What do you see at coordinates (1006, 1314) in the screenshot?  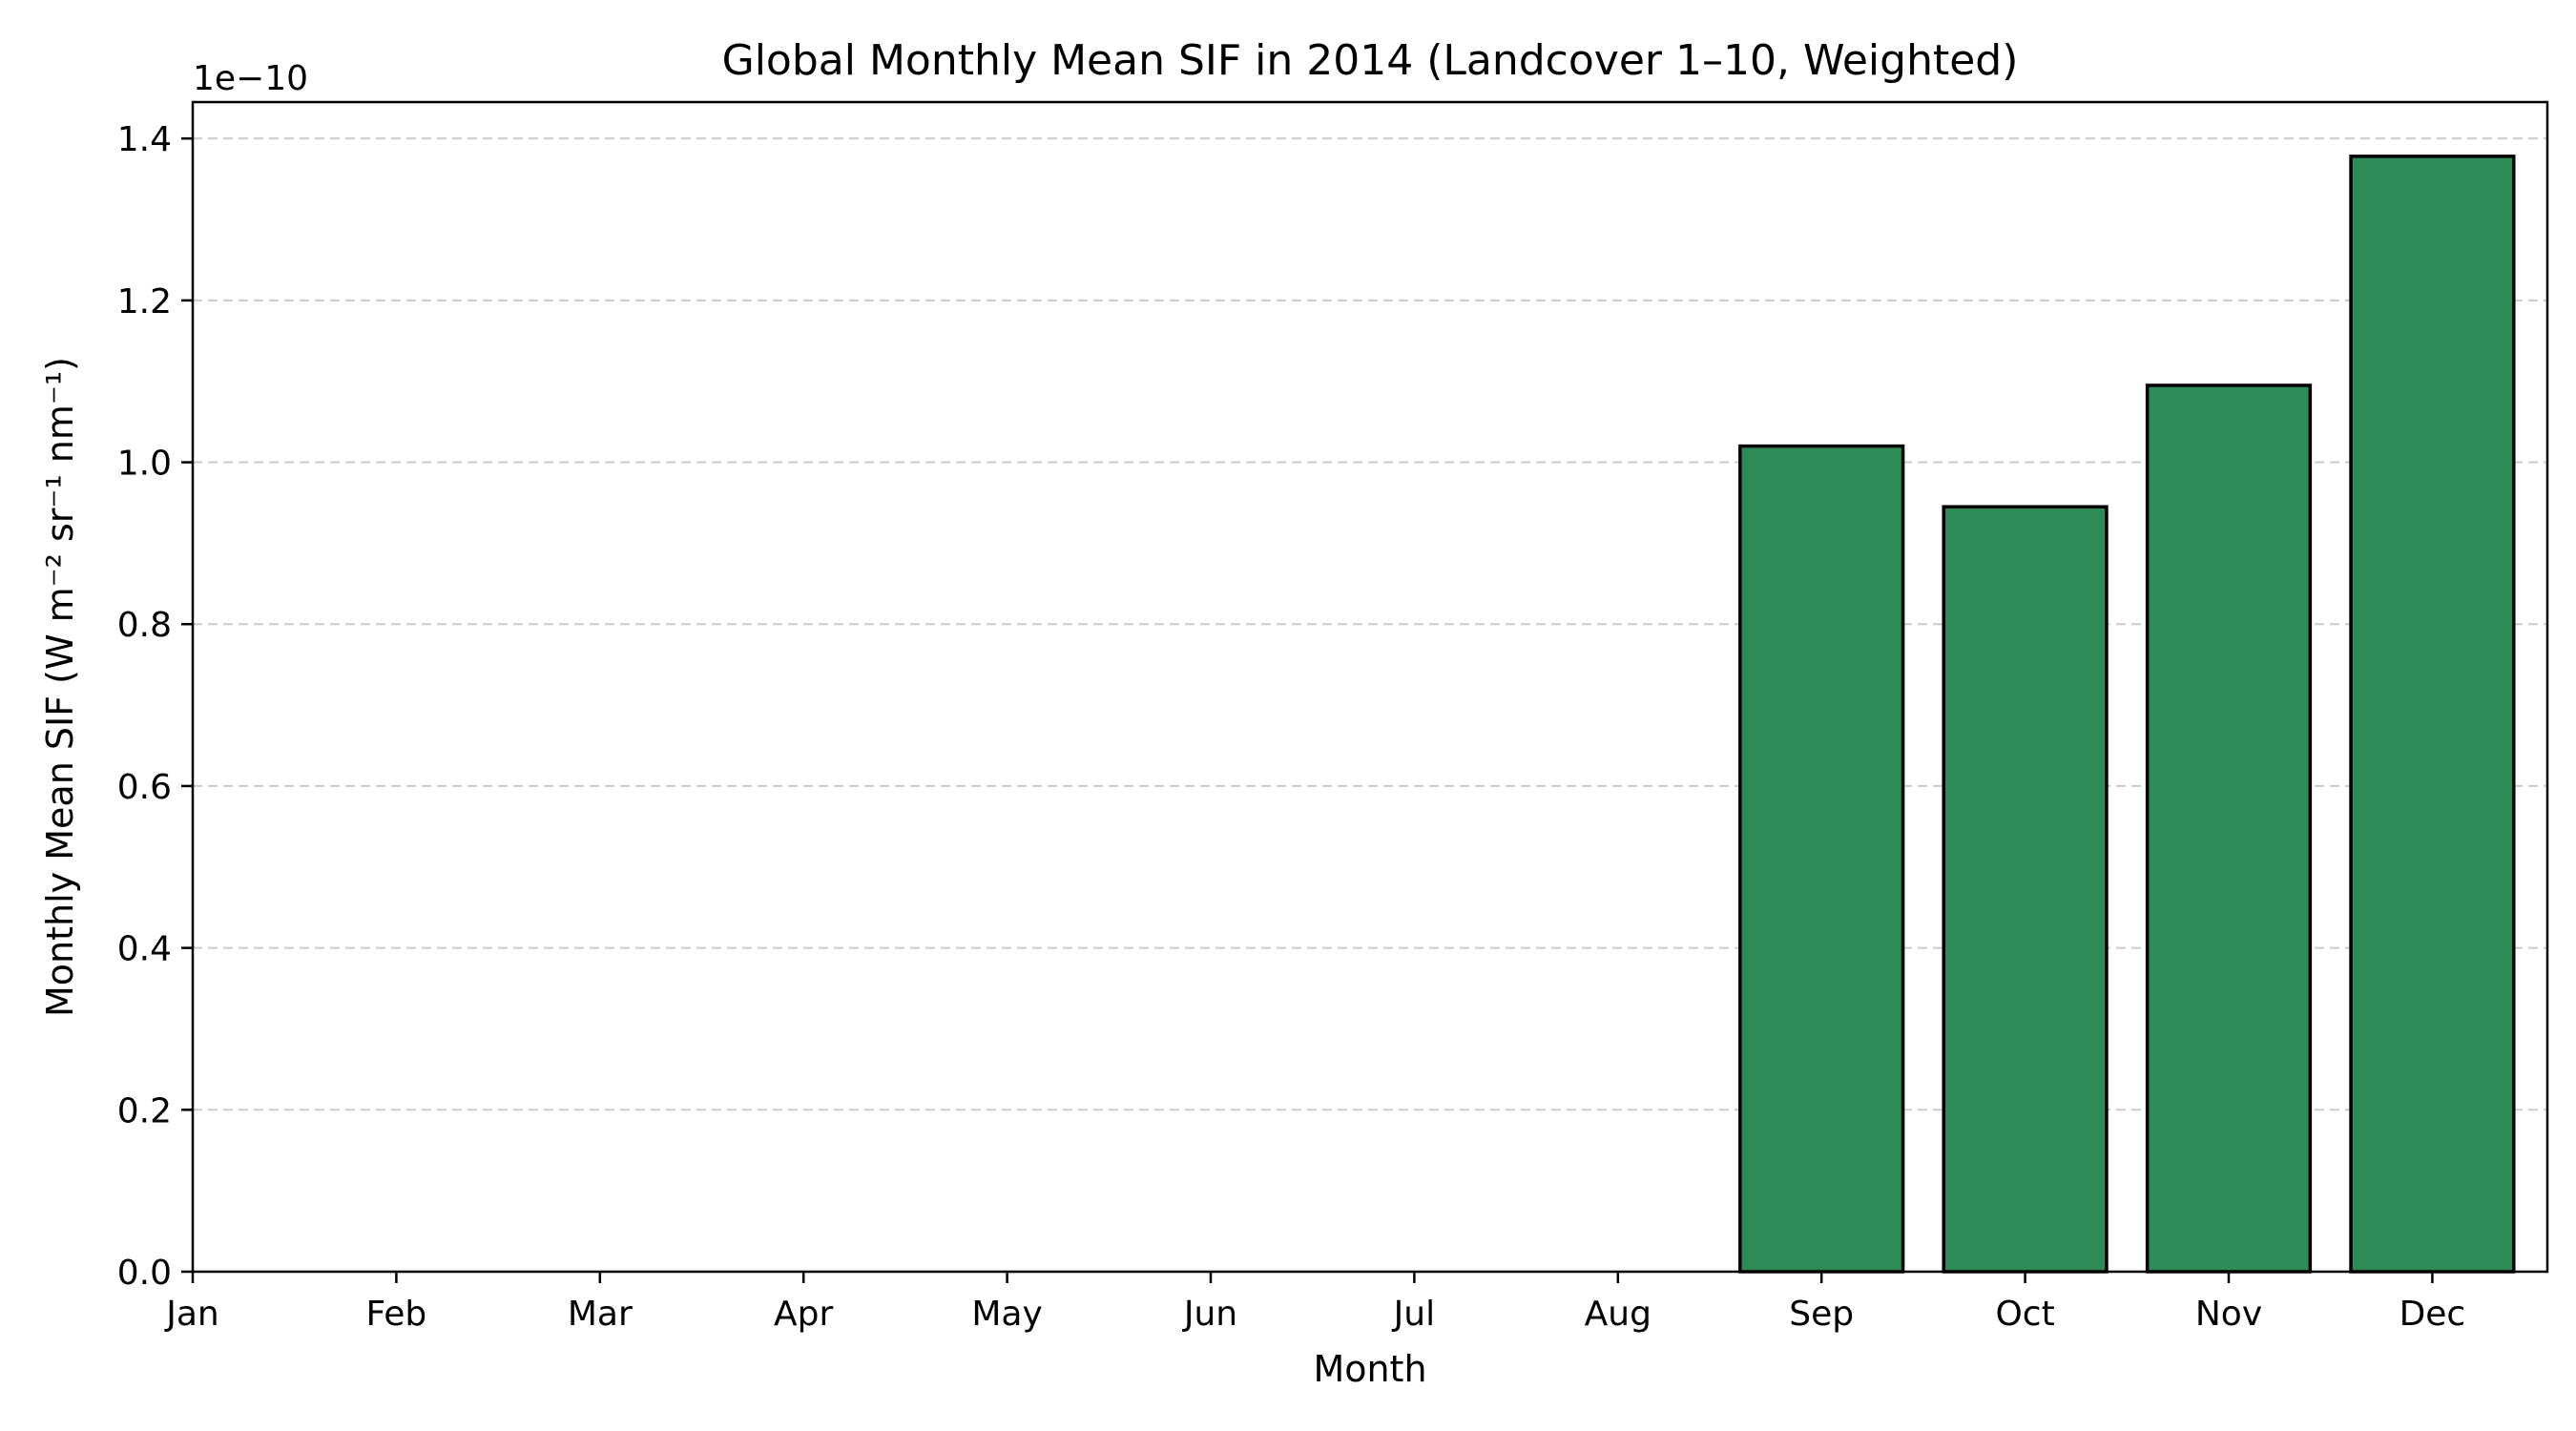 I see `x-tick-label-may: May` at bounding box center [1006, 1314].